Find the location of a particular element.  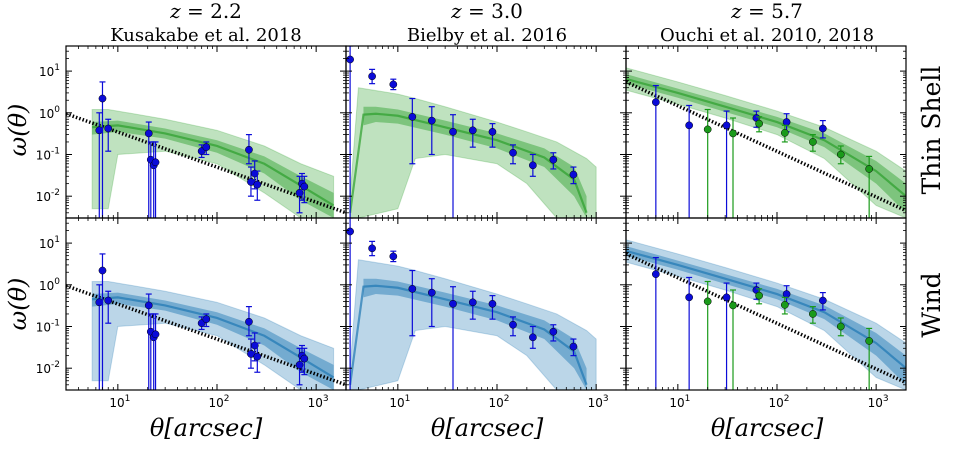

panel-frame is located at coordinates (766, 304).